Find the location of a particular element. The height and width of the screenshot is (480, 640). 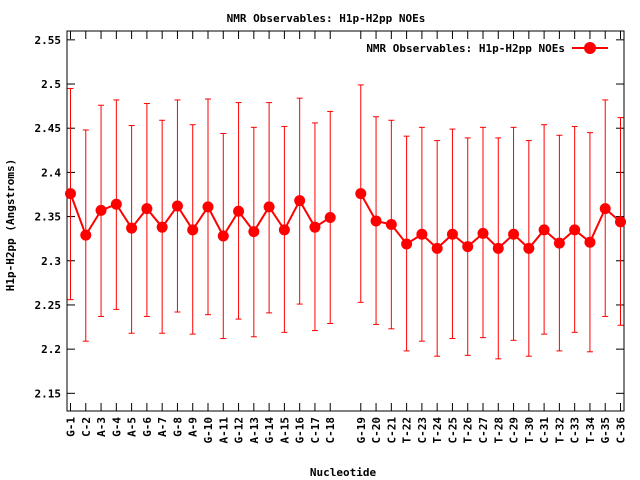

x-tick-label: A-11 is located at coordinates (223, 430).